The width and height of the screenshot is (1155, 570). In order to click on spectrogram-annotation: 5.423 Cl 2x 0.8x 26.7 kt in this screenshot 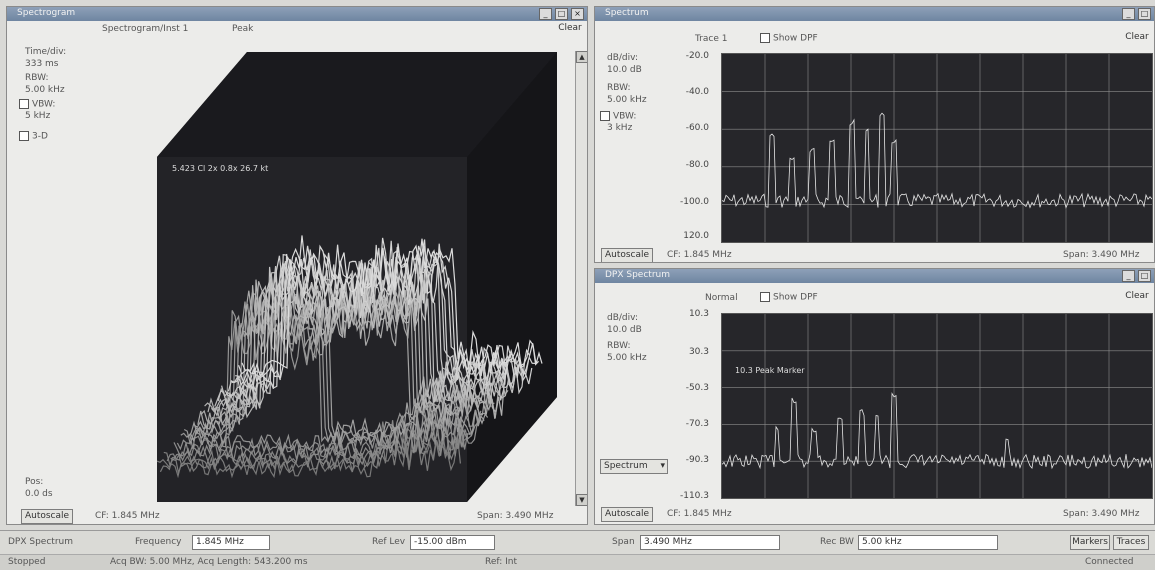, I will do `click(220, 168)`.